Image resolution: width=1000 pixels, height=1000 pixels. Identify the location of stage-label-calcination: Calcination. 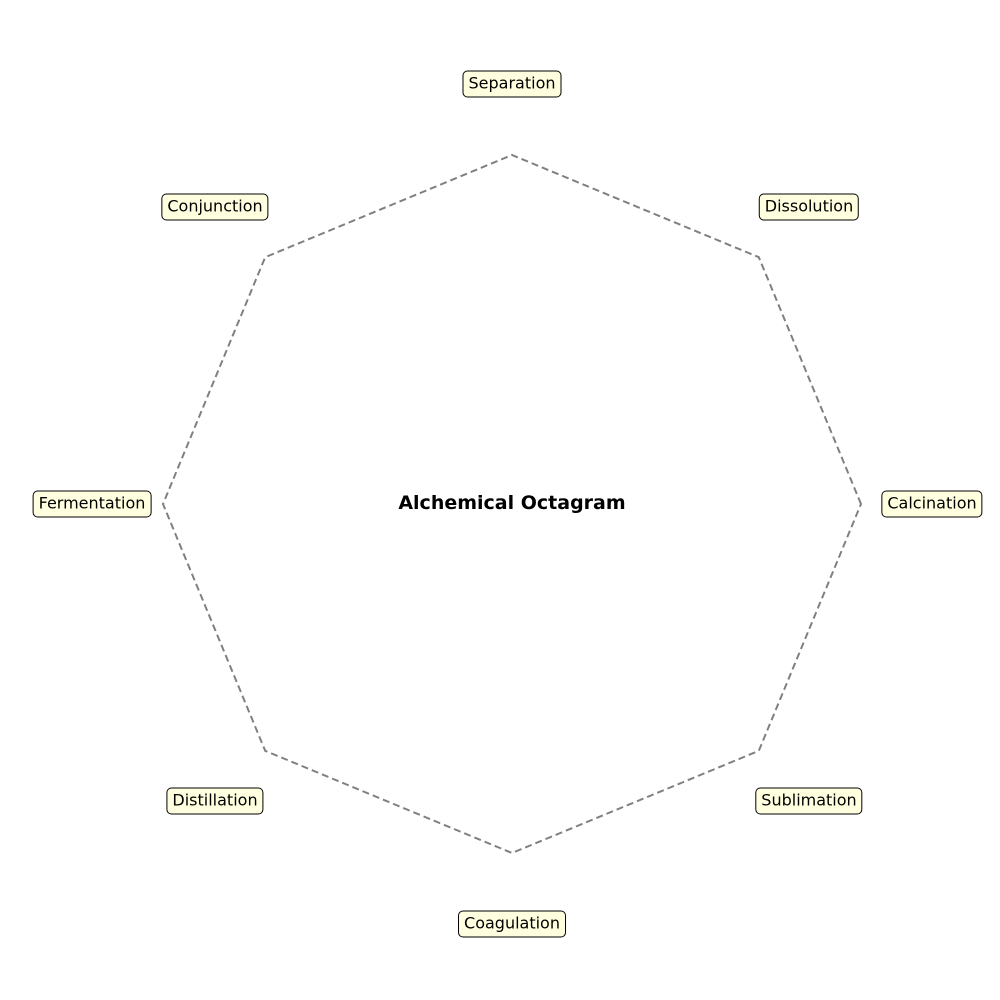
(932, 504).